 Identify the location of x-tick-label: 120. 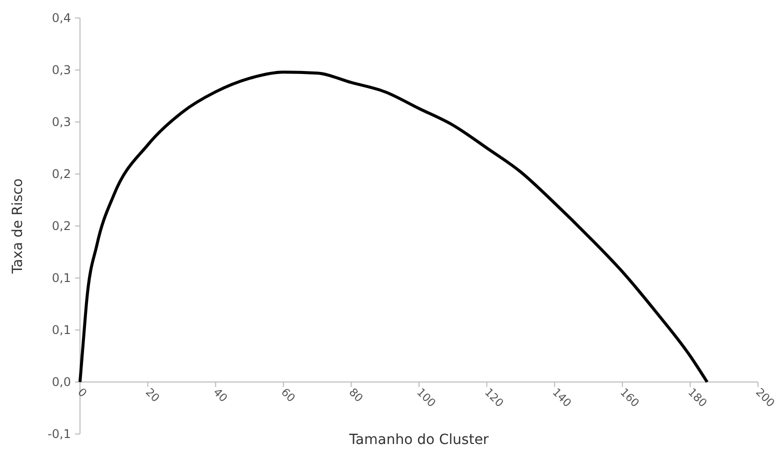
(494, 398).